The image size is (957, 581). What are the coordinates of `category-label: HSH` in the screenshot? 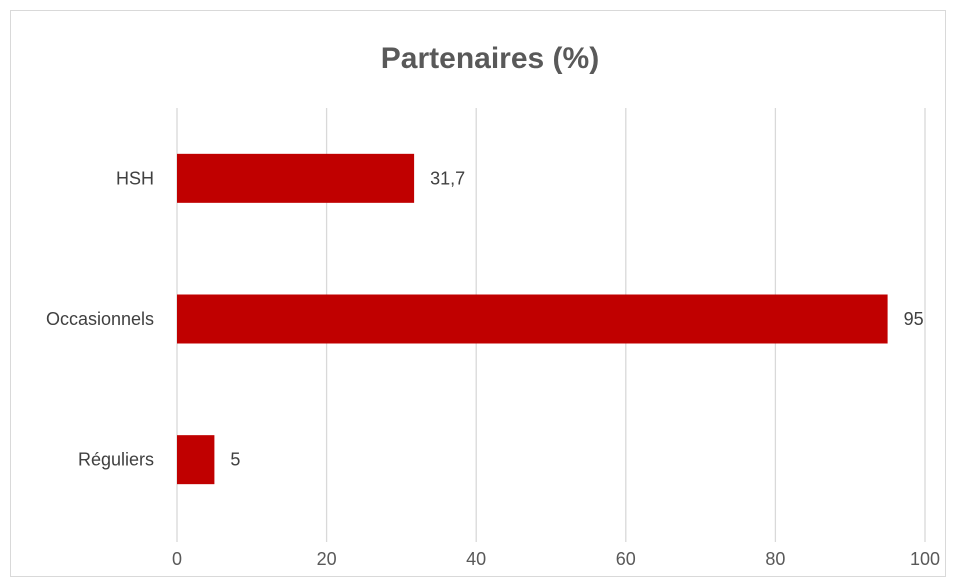 It's located at (135, 178).